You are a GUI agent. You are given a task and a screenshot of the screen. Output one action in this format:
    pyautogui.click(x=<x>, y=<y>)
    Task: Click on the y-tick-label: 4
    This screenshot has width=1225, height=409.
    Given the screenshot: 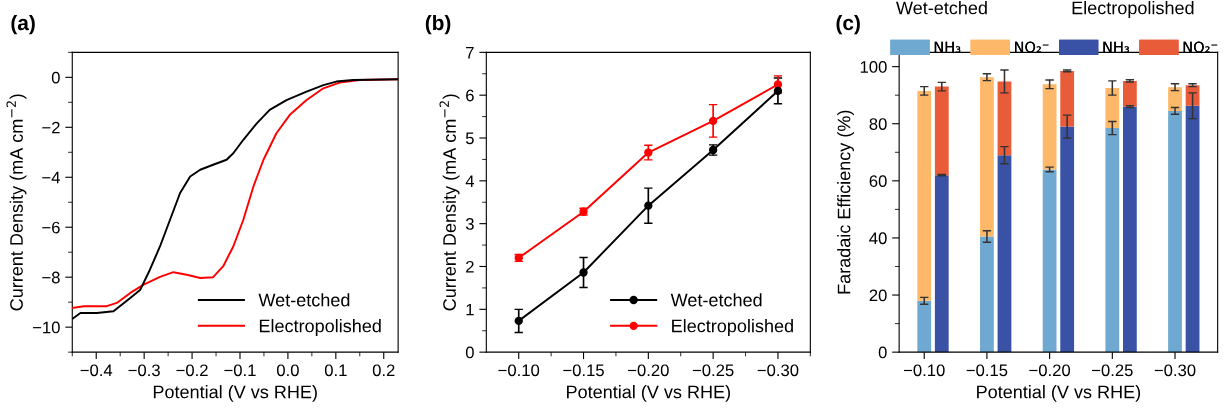 What is the action you would take?
    pyautogui.click(x=470, y=181)
    